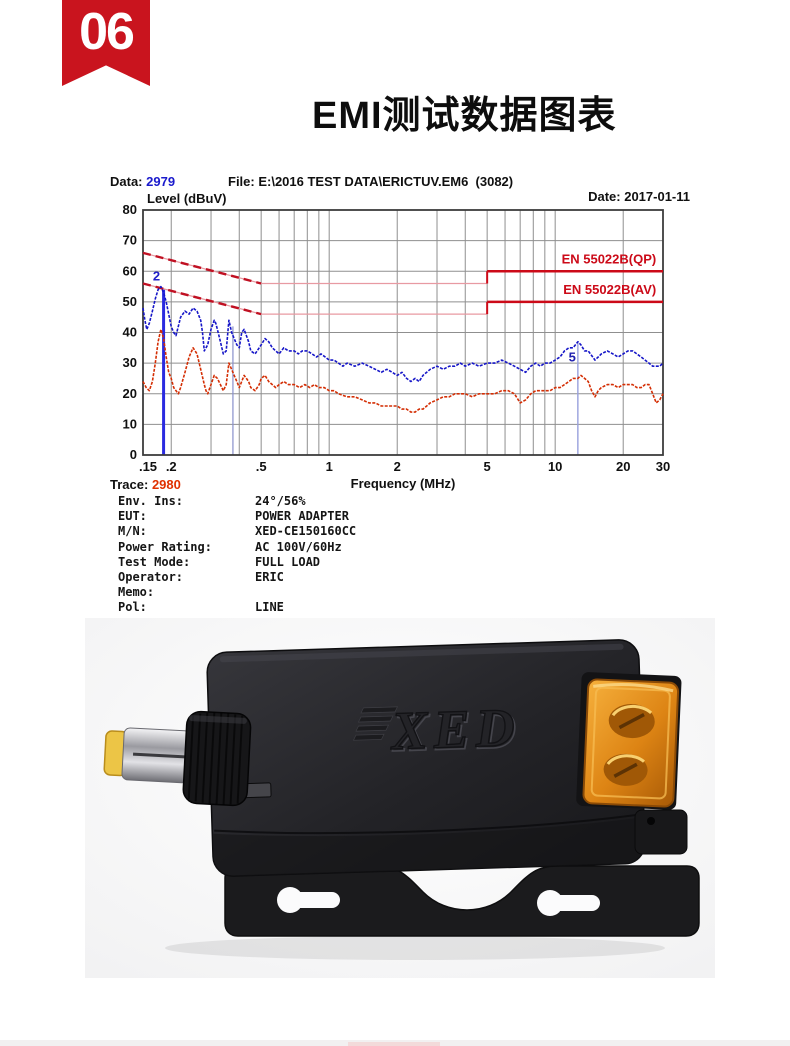 Image resolution: width=790 pixels, height=1046 pixels. I want to click on next-section-edge, so click(395, 1043).